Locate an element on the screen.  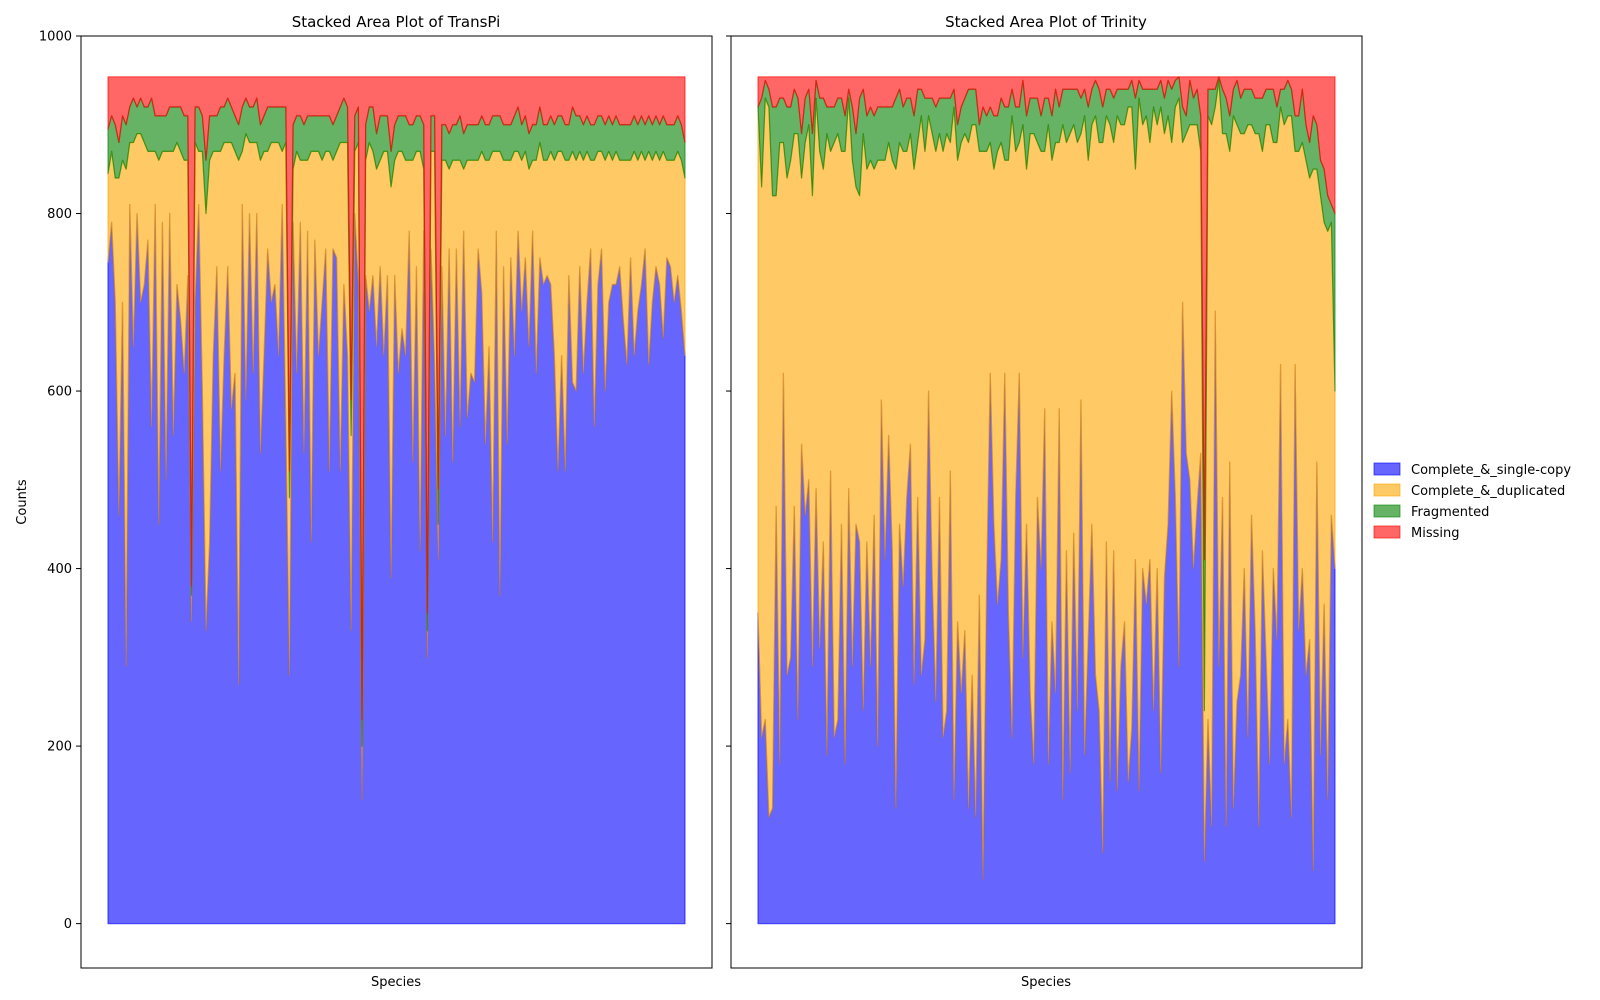
legend-swatch-single-copy is located at coordinates (1387, 469).